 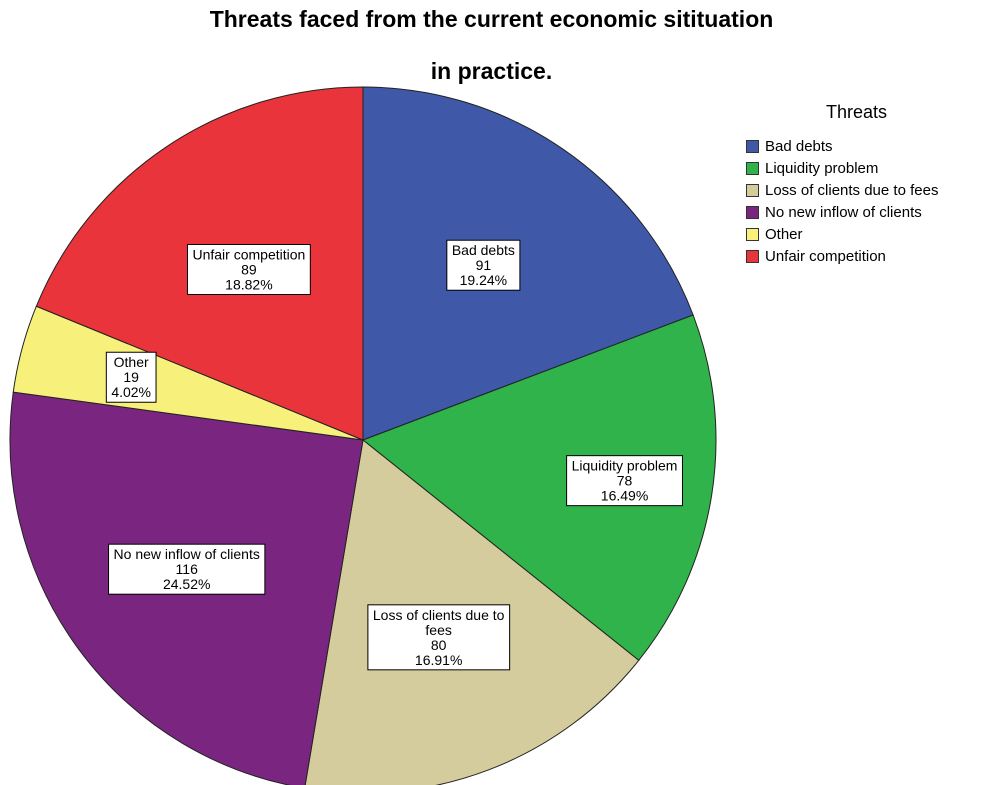 What do you see at coordinates (483, 250) in the screenshot?
I see `slice-label-line: Bad debts` at bounding box center [483, 250].